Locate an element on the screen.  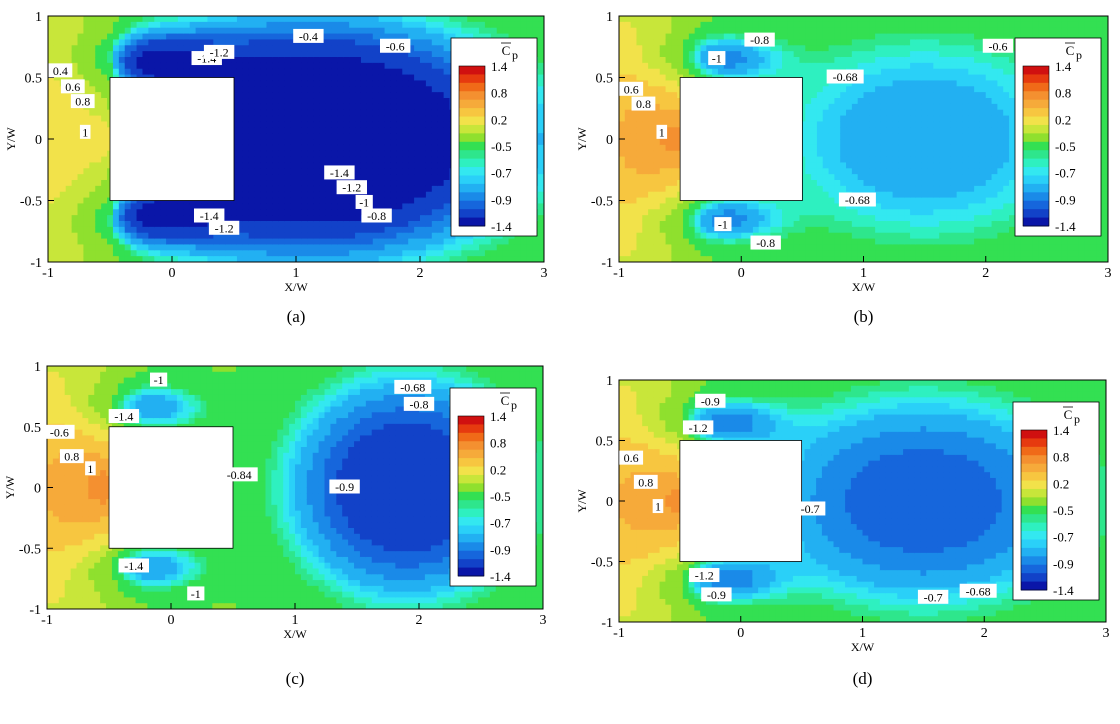
legend-label: -0.7 is located at coordinates (1065, 173).